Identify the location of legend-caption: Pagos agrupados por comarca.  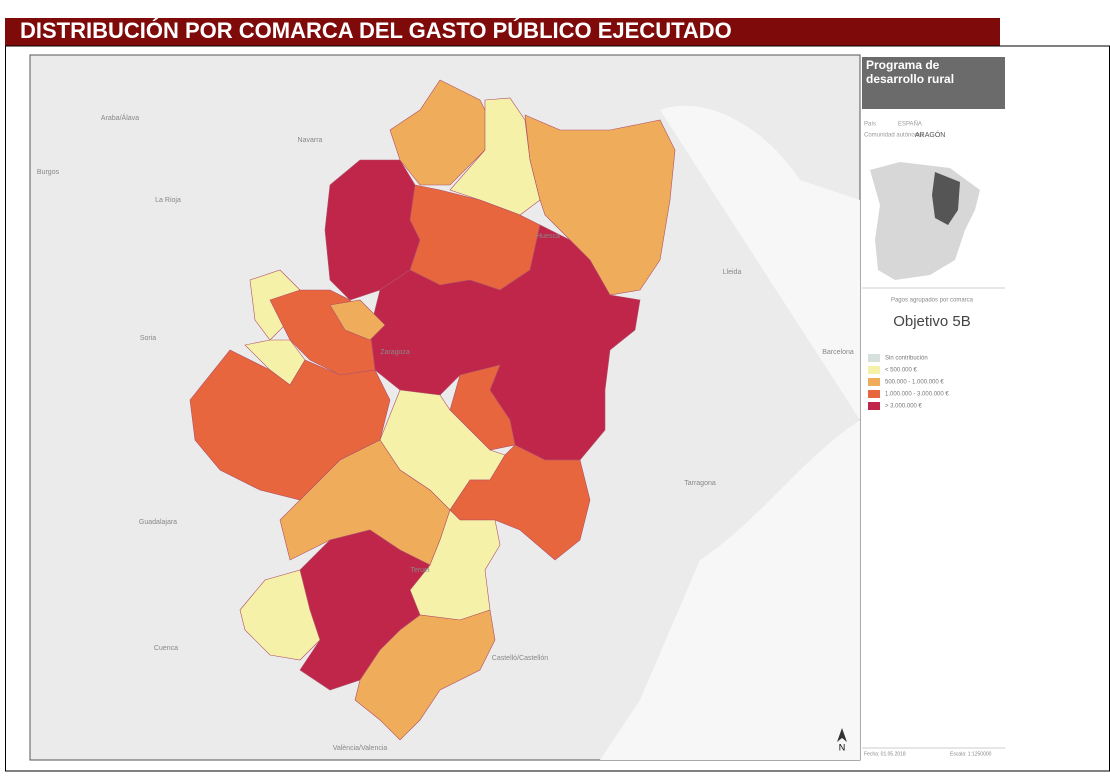
(932, 301).